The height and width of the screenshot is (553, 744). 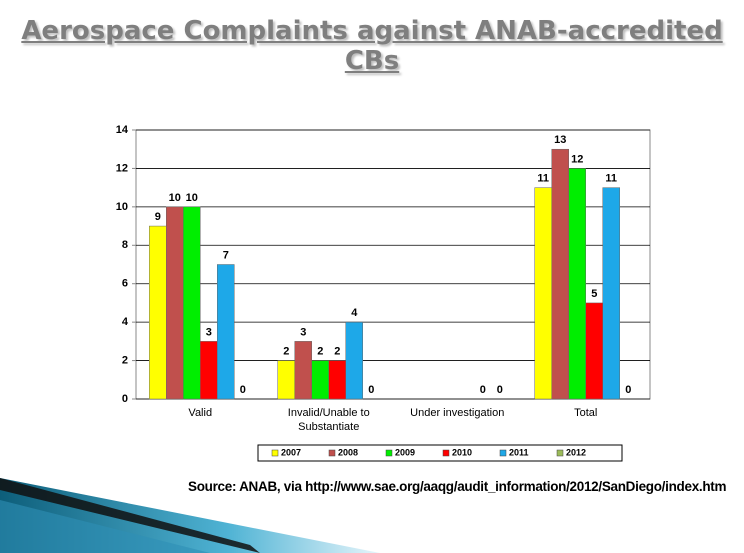 What do you see at coordinates (519, 452) in the screenshot?
I see `legend-label: 2011` at bounding box center [519, 452].